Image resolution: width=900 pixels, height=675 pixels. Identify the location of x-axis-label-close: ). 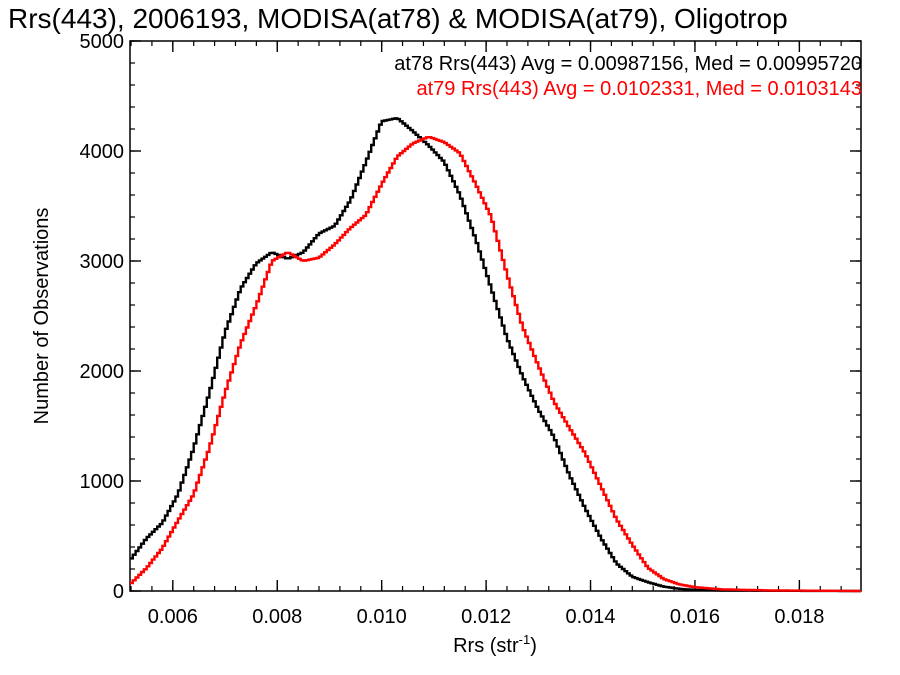
(533, 646).